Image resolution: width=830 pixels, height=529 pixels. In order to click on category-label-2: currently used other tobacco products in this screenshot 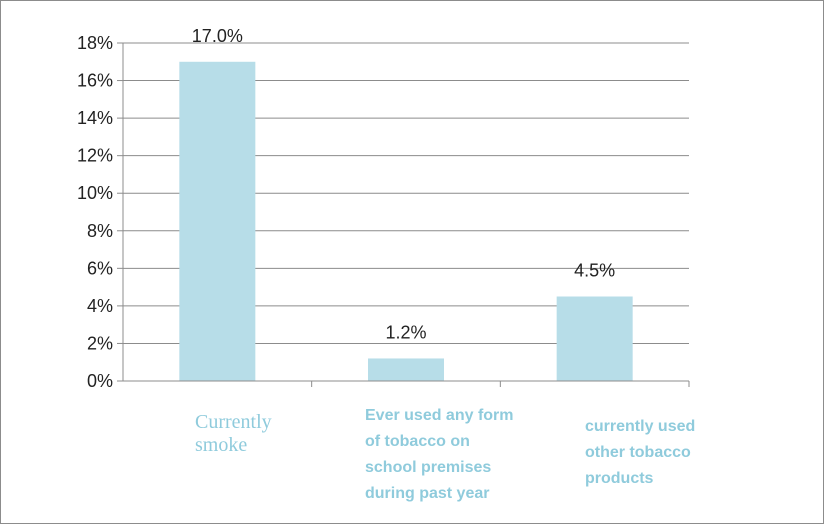, I will do `click(640, 452)`.